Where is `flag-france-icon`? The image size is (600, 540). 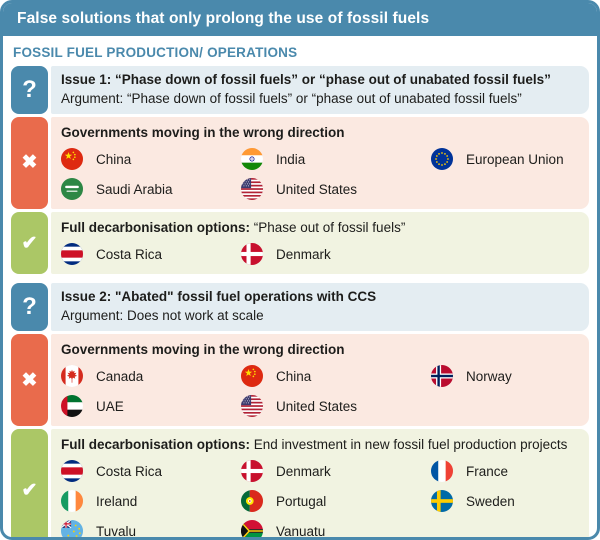
flag-france-icon is located at coordinates (442, 471).